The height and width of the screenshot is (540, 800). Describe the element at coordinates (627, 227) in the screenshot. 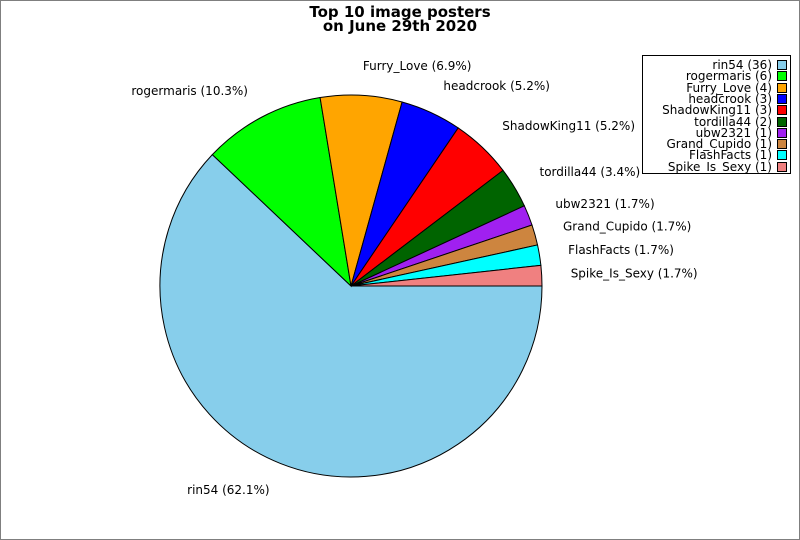

I see `slice-label-grand-cupido: Grand_Cupido (1.7%)` at that location.